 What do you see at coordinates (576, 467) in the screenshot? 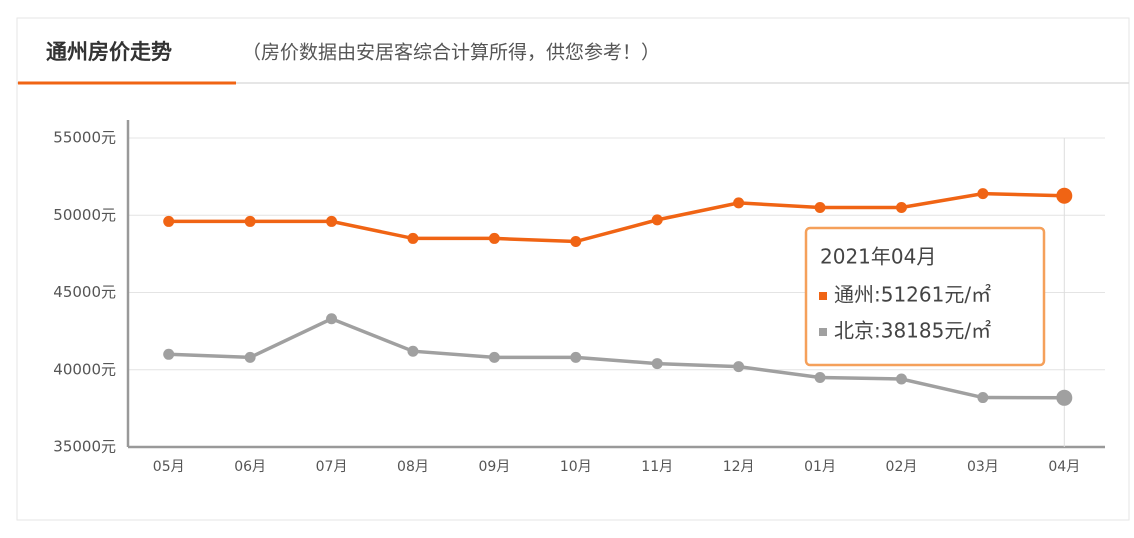
I see `x-tick-label: 10月` at bounding box center [576, 467].